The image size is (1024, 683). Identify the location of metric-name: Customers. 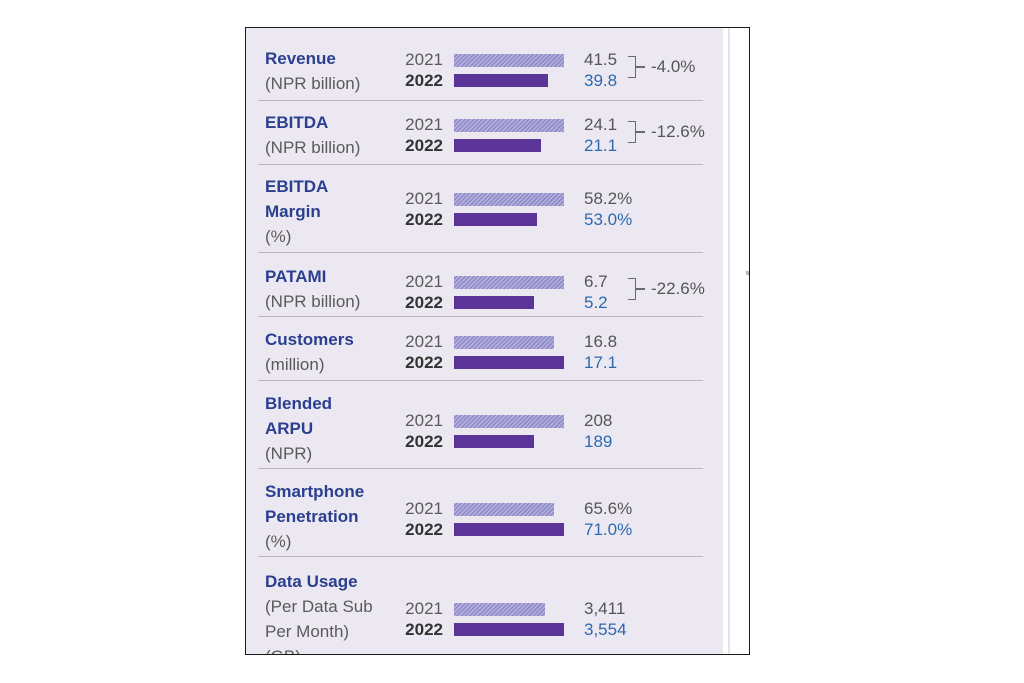
(309, 339).